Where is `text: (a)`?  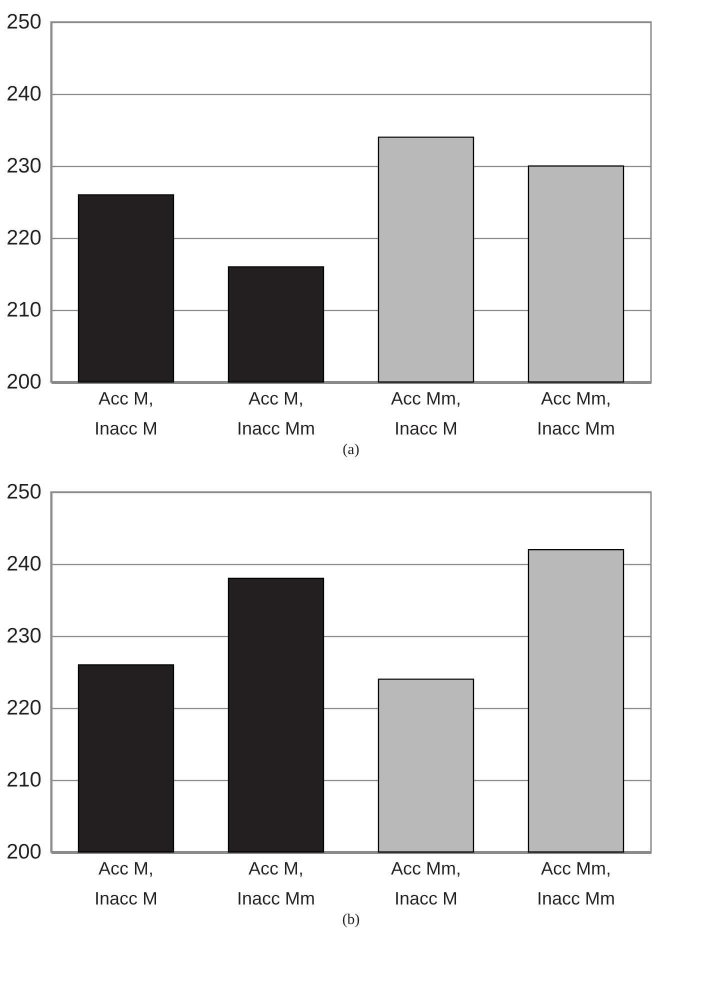
text: (a) is located at coordinates (351, 450).